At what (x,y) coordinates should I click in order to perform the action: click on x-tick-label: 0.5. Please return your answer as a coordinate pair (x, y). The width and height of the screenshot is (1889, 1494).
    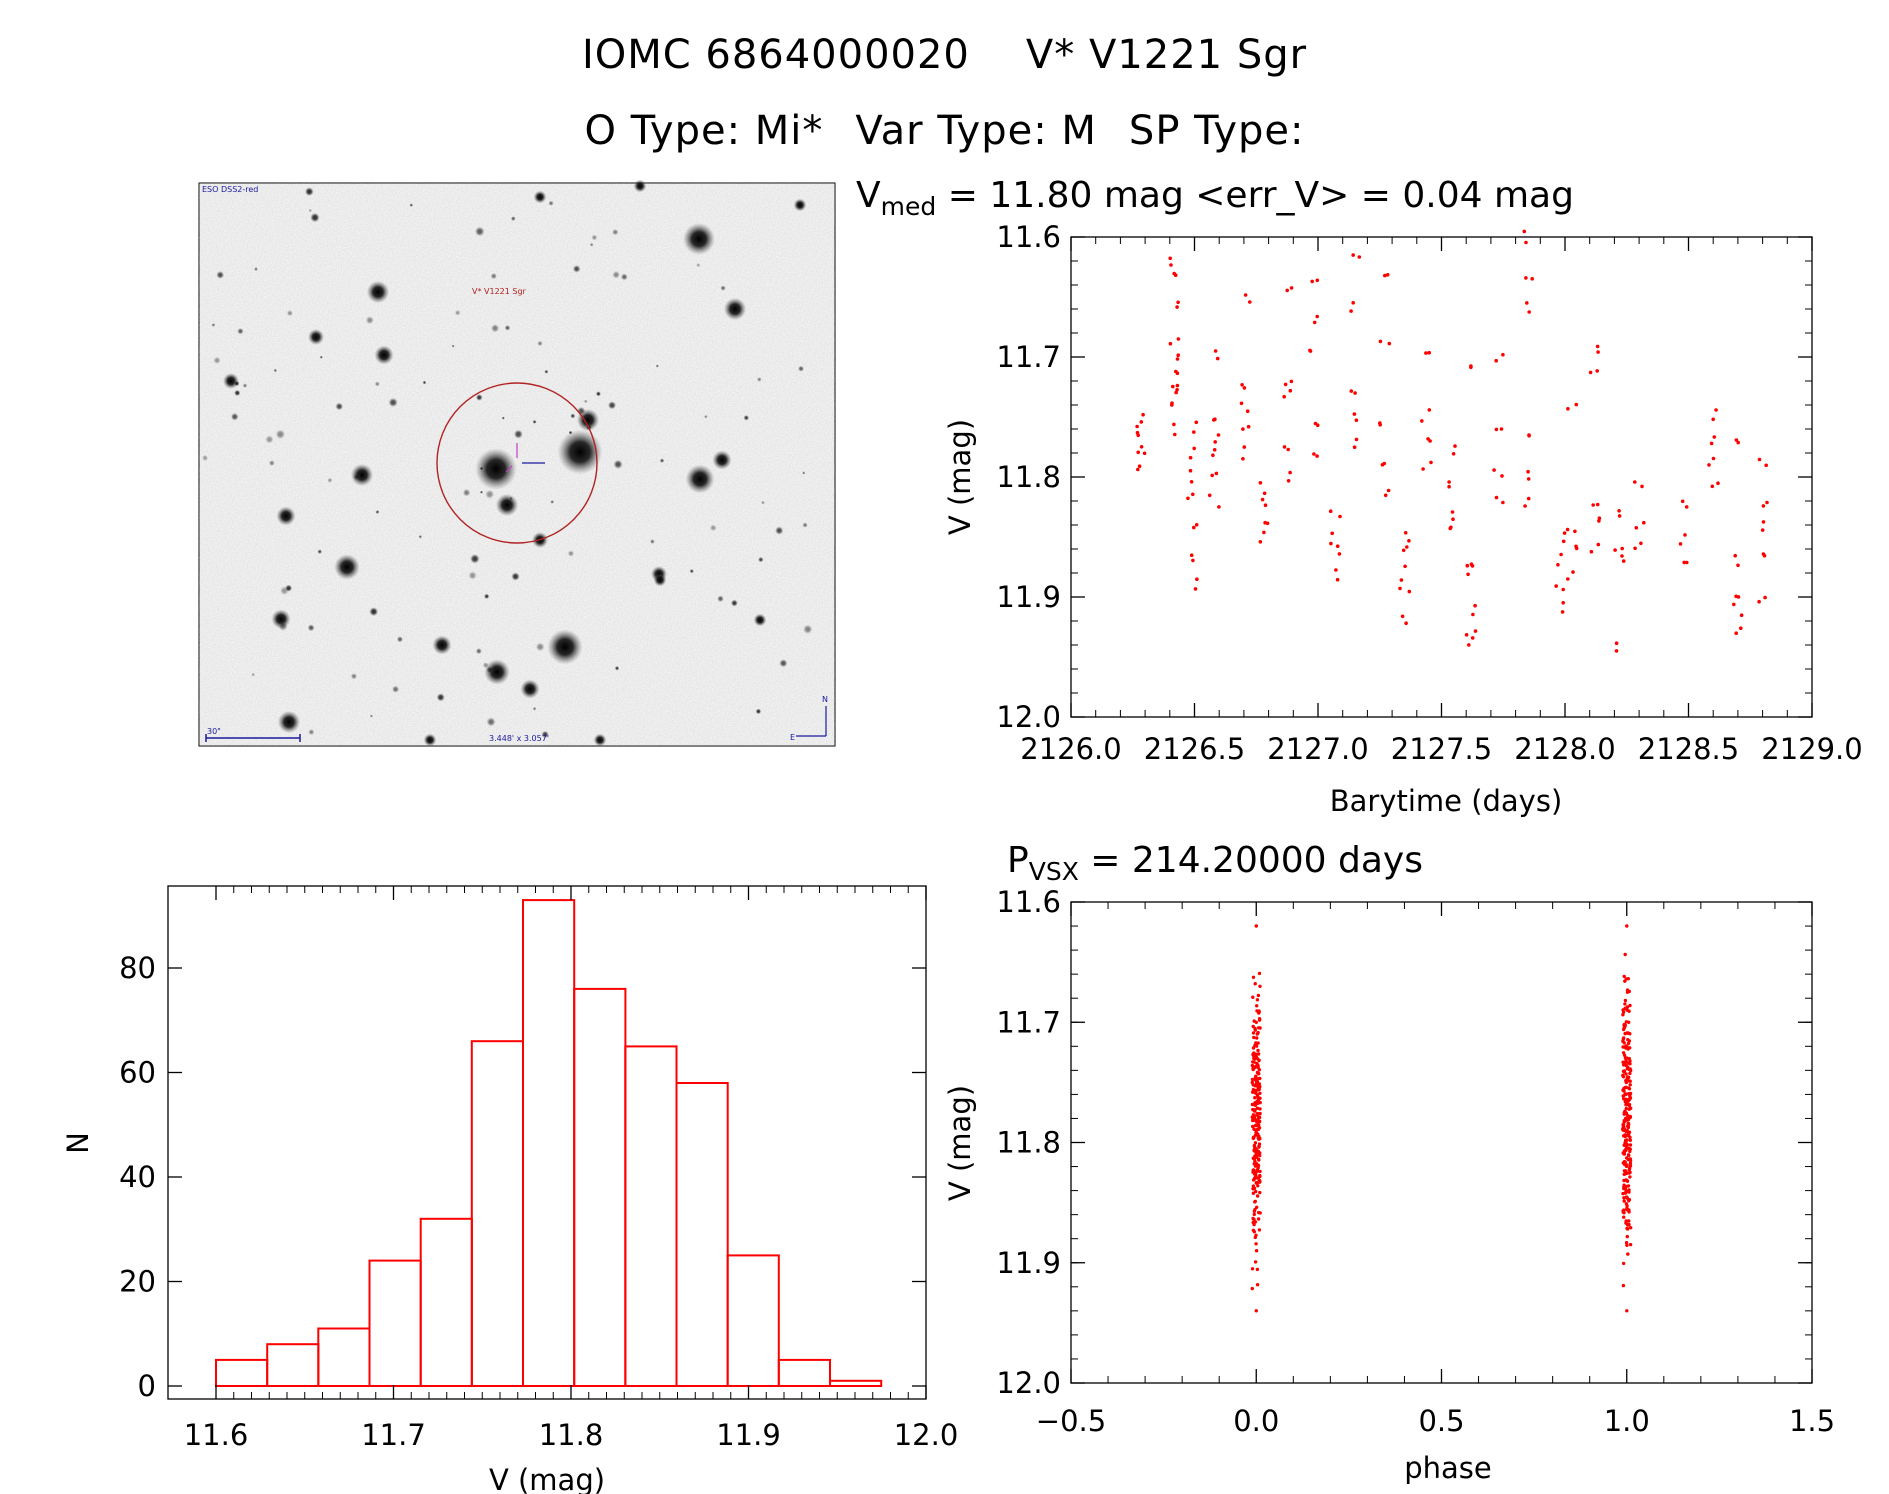
    Looking at the image, I should click on (1441, 1421).